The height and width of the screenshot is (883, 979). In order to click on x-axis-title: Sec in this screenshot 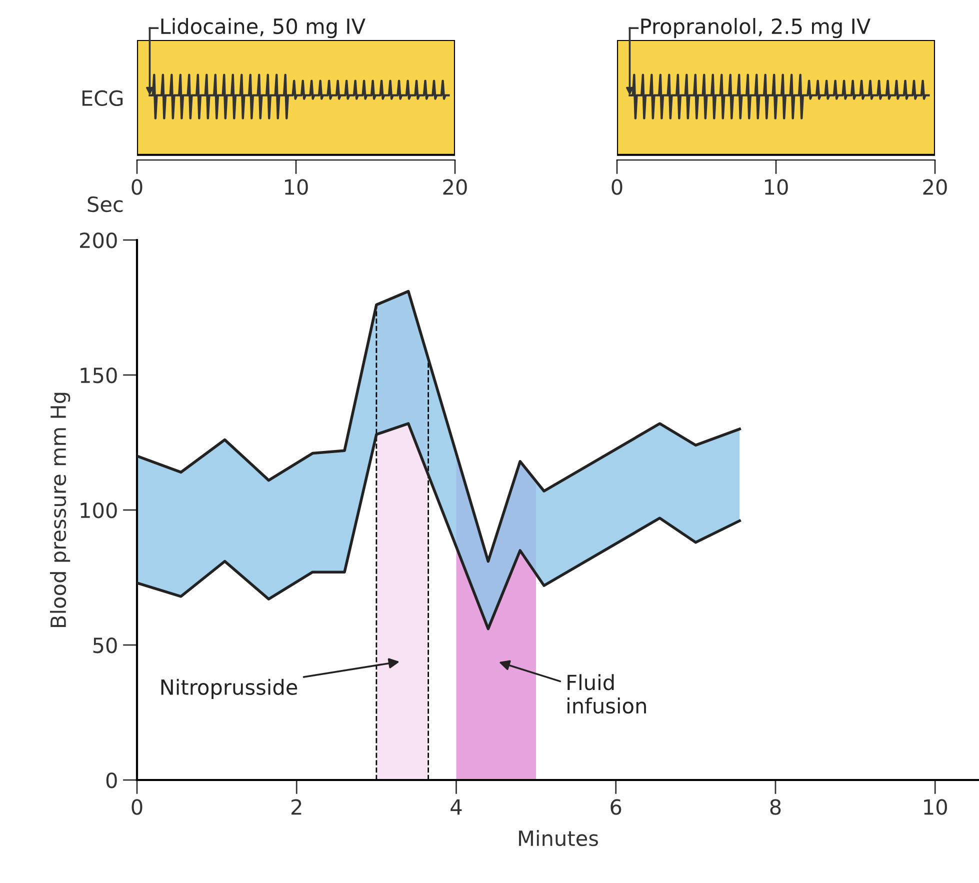, I will do `click(105, 204)`.